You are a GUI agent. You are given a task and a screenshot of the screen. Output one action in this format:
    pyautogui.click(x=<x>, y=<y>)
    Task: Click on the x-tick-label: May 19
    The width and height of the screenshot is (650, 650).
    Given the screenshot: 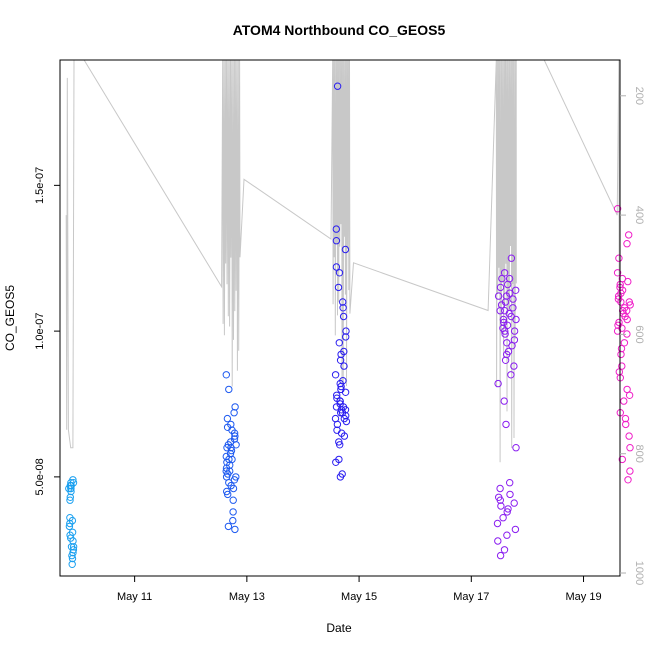 What is the action you would take?
    pyautogui.click(x=583, y=597)
    